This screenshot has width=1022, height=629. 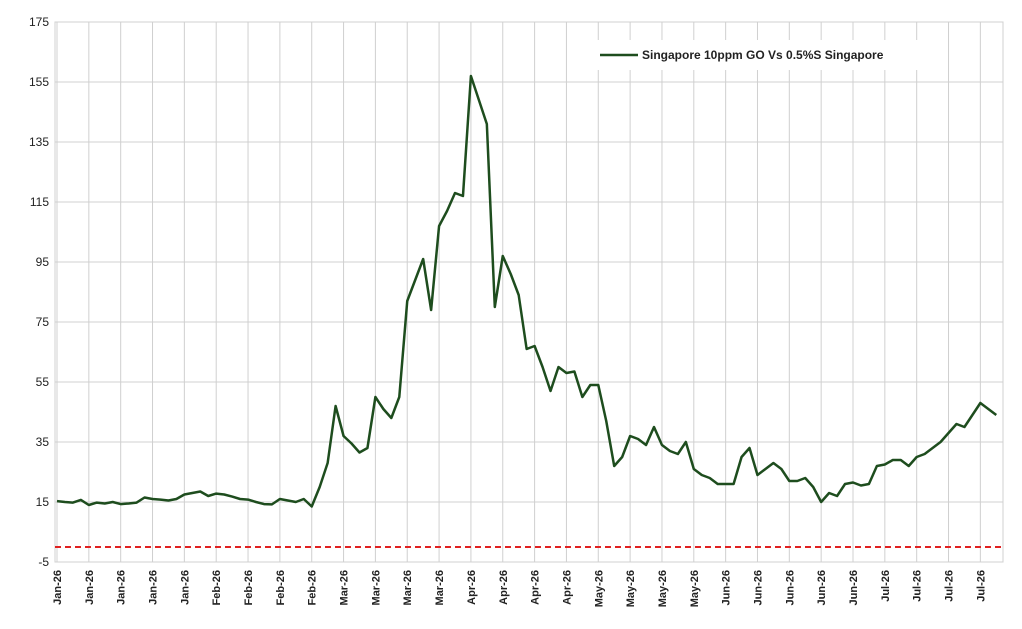 I want to click on y-tick-label: 135, so click(x=39, y=142).